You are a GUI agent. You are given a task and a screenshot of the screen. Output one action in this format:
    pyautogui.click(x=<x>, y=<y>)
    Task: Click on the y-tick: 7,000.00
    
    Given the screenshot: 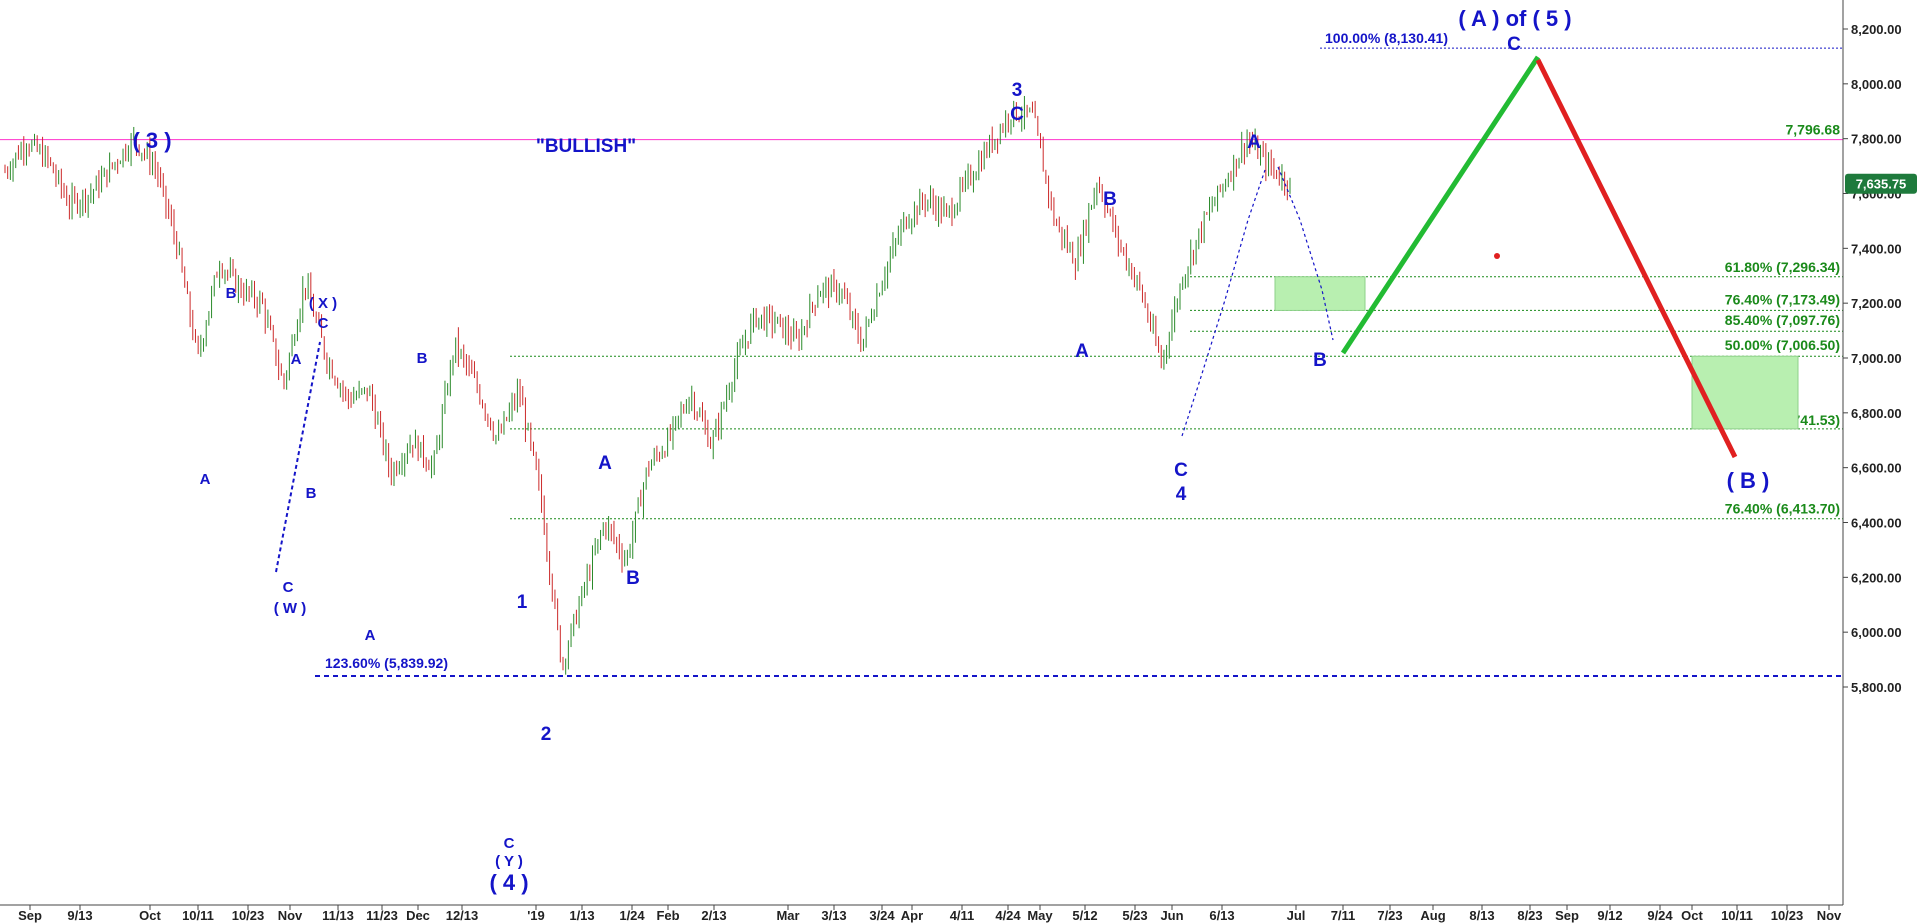 What is the action you would take?
    pyautogui.click(x=1872, y=358)
    